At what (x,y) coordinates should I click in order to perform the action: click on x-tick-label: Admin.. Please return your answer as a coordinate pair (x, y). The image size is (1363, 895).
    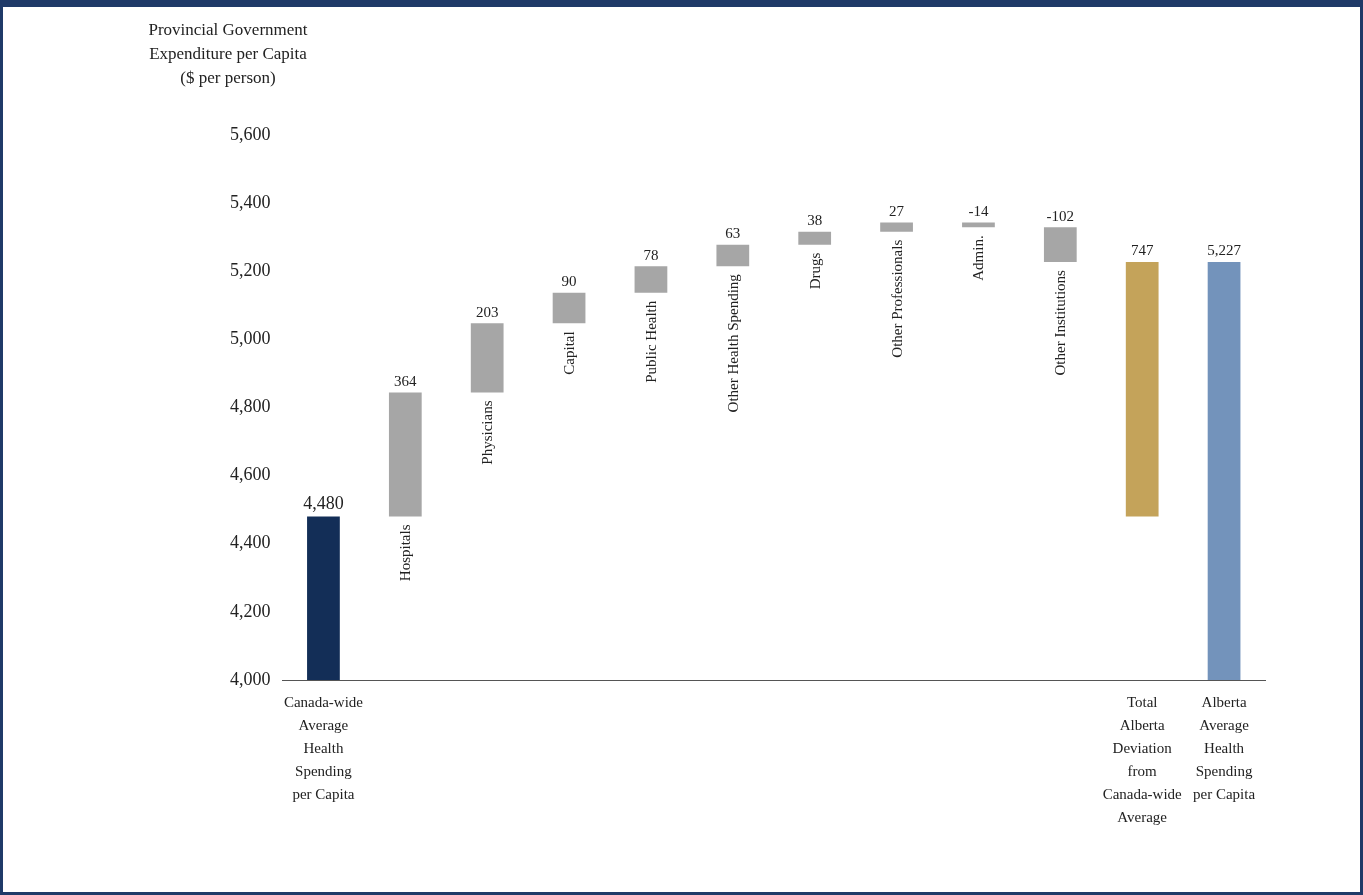
    Looking at the image, I should click on (978, 258).